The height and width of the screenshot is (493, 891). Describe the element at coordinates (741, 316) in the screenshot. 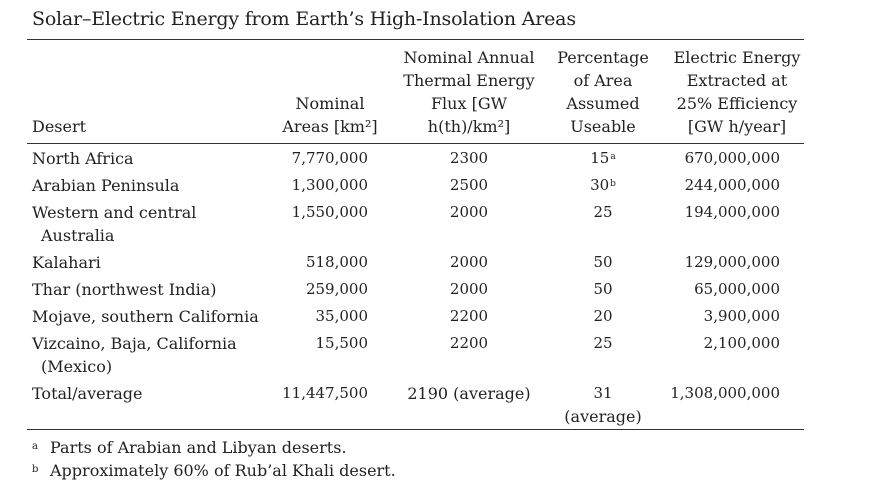

I see `row-energy: 3,900,000` at that location.